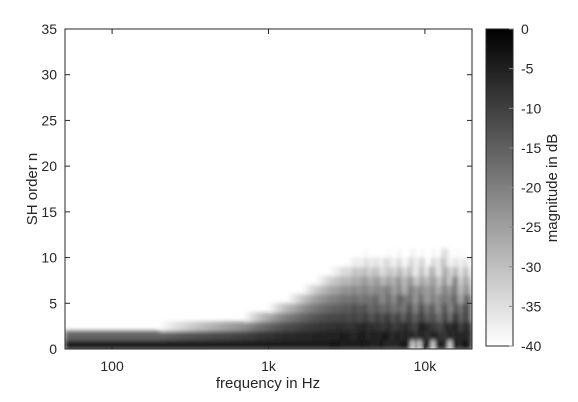  Describe the element at coordinates (49, 166) in the screenshot. I see `y-tick-label: 20` at that location.